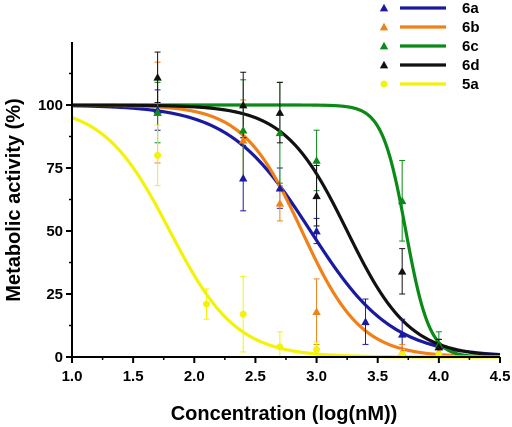  Describe the element at coordinates (54, 168) in the screenshot. I see `y-tick-label-3: 75` at that location.